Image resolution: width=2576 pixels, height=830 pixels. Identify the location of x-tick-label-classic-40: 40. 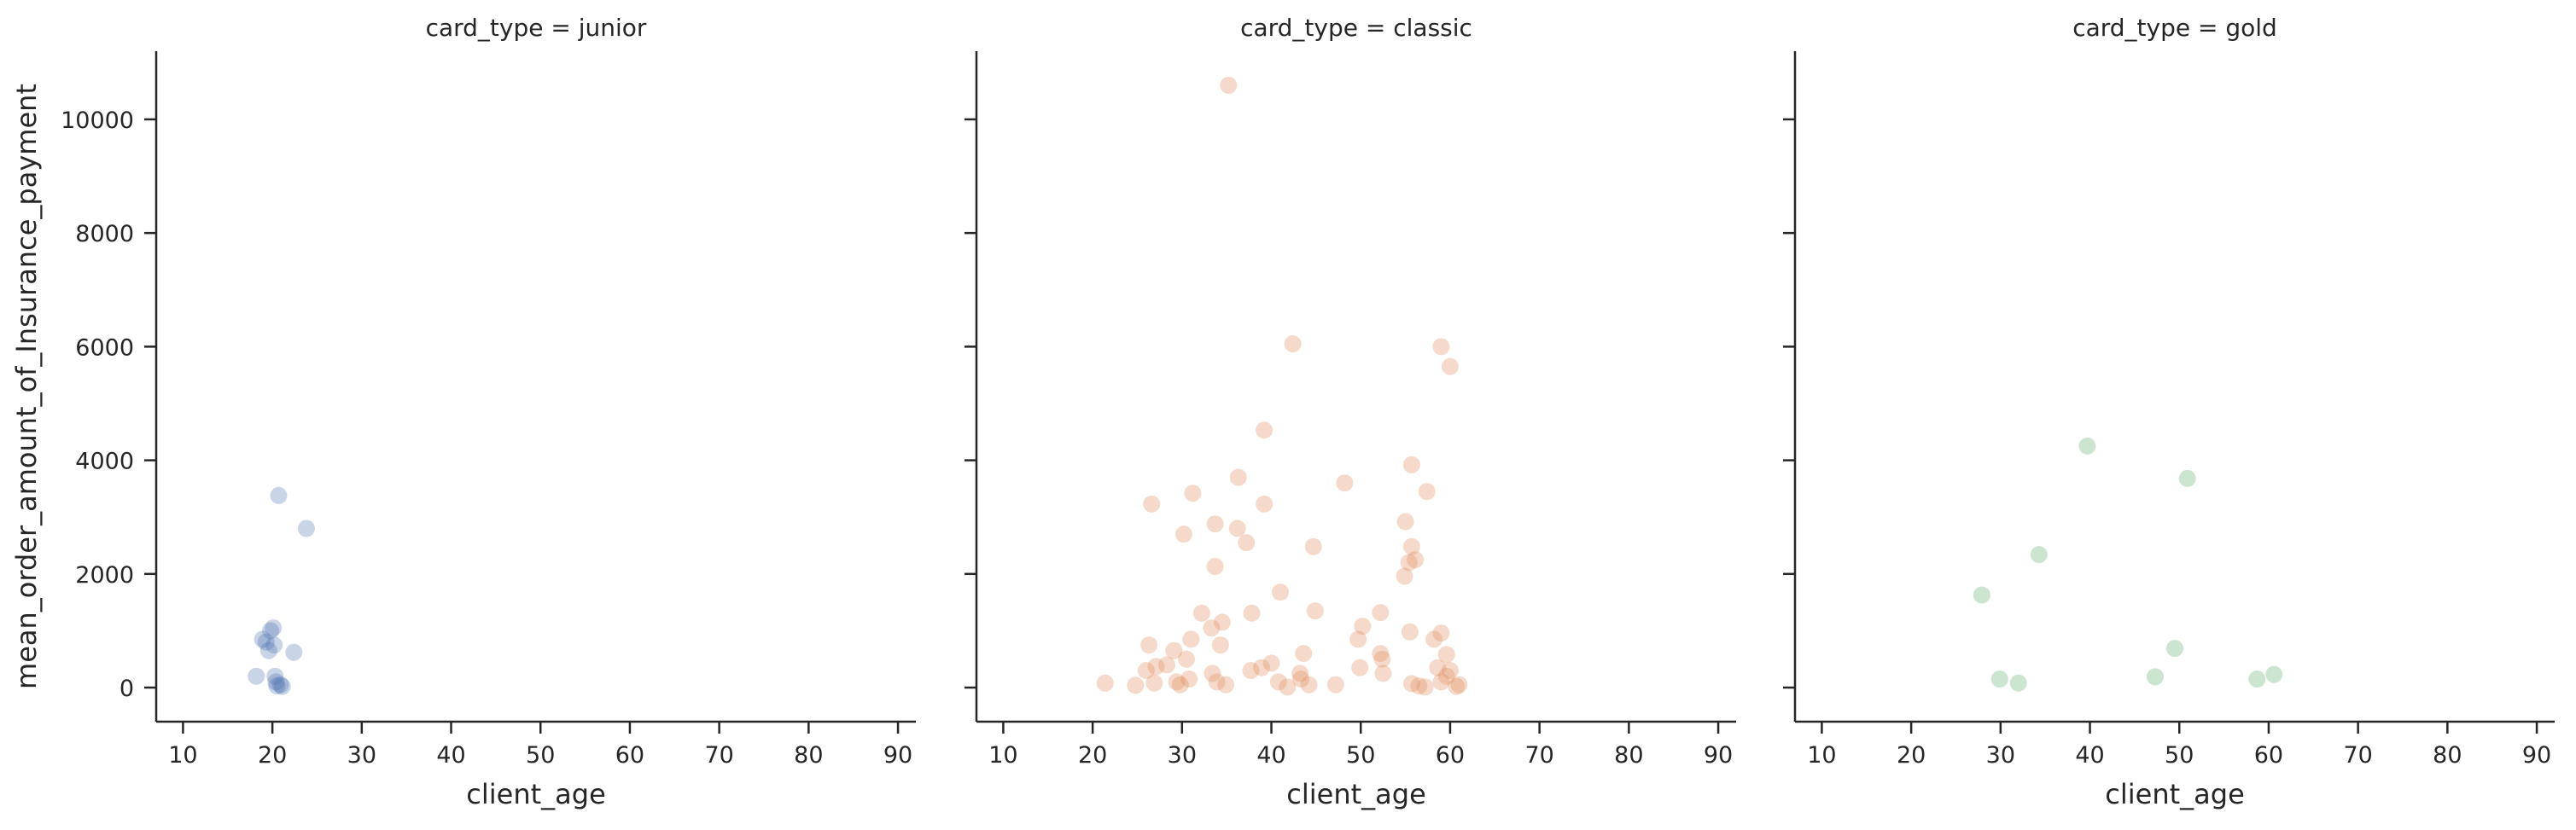
(1270, 755).